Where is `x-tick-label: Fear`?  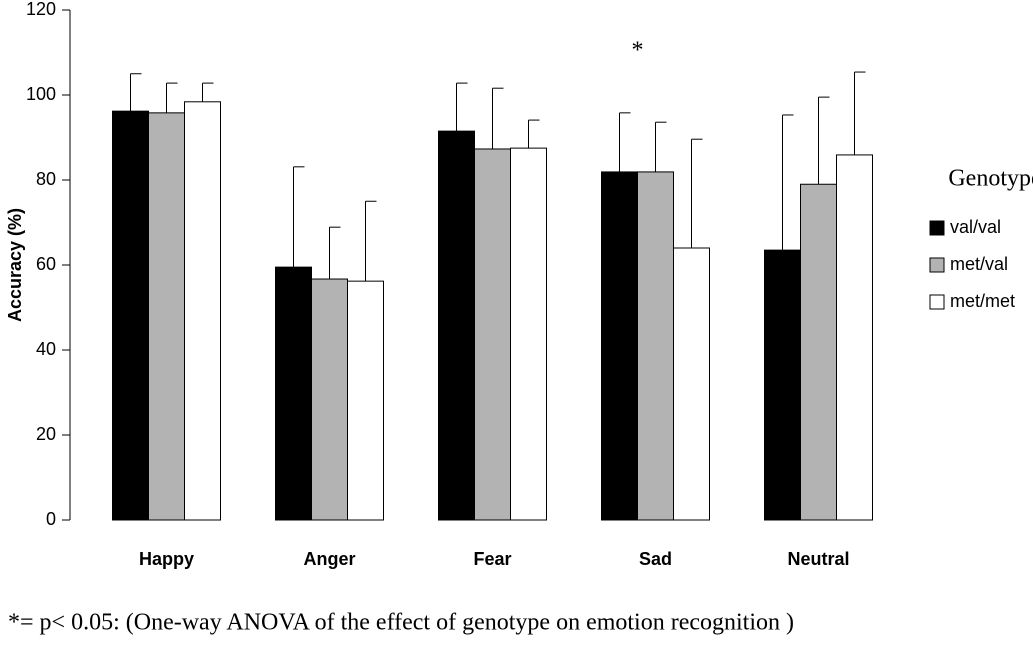 x-tick-label: Fear is located at coordinates (492, 559).